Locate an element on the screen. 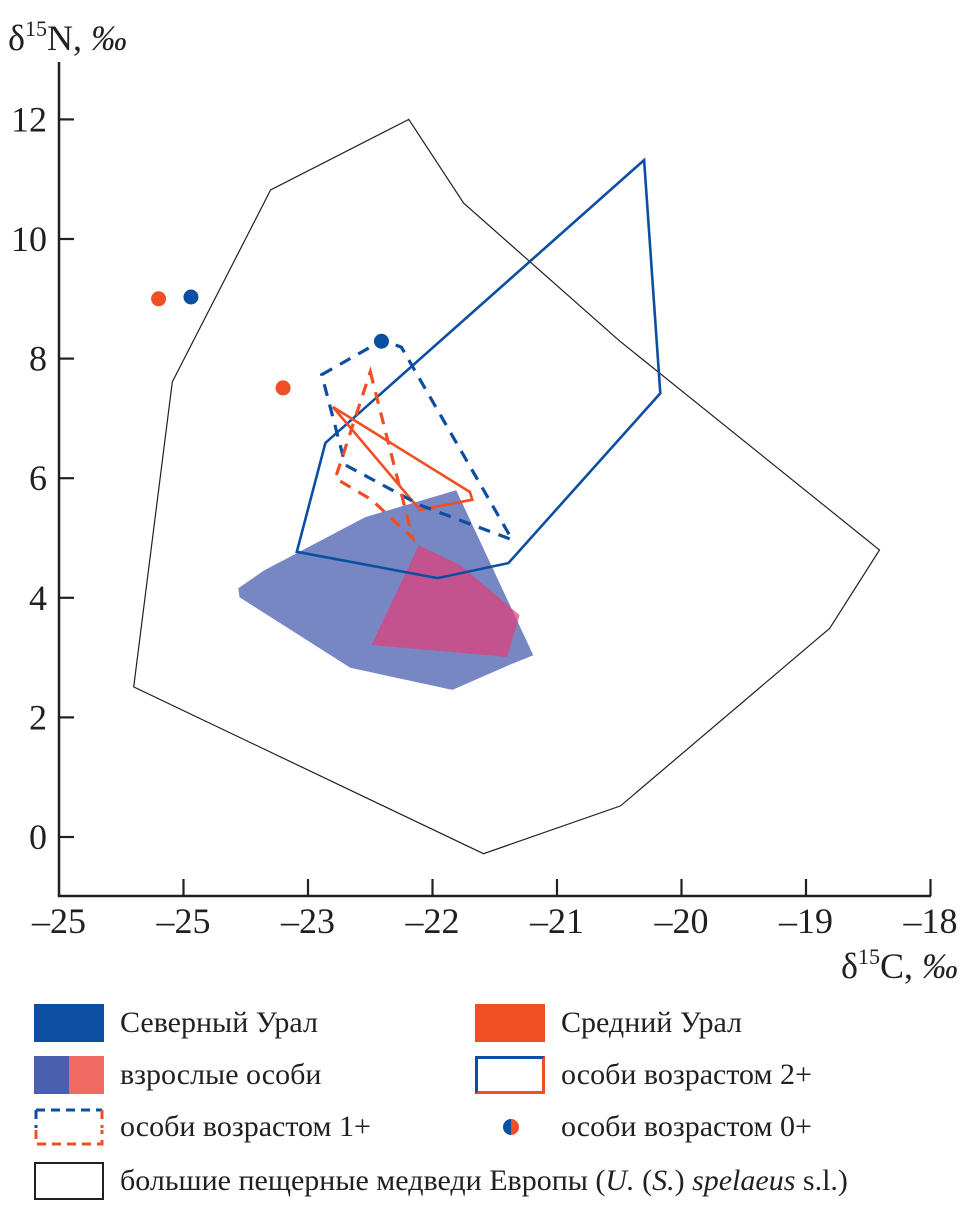 The height and width of the screenshot is (1208, 961). x-tick-label: –21 is located at coordinates (556, 921).